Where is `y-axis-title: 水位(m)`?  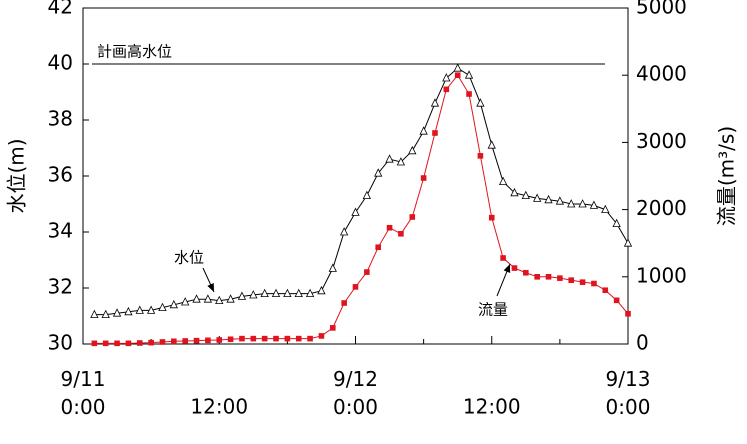 y-axis-title: 水位(m) is located at coordinates (17, 175).